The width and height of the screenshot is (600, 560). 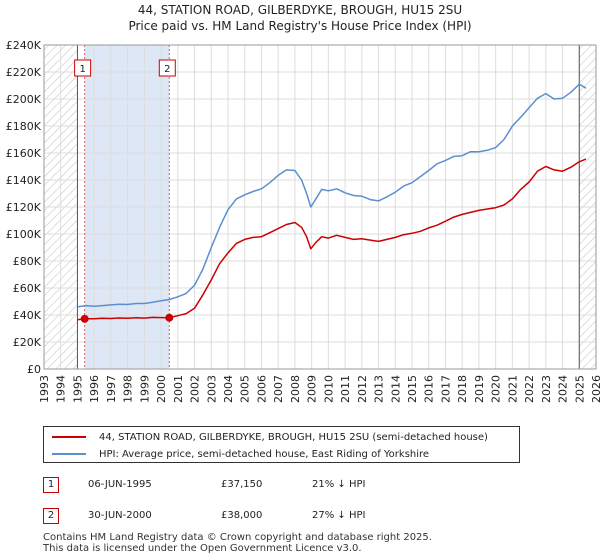 What do you see at coordinates (546, 389) in the screenshot?
I see `x-tick-label: 2023` at bounding box center [546, 389].